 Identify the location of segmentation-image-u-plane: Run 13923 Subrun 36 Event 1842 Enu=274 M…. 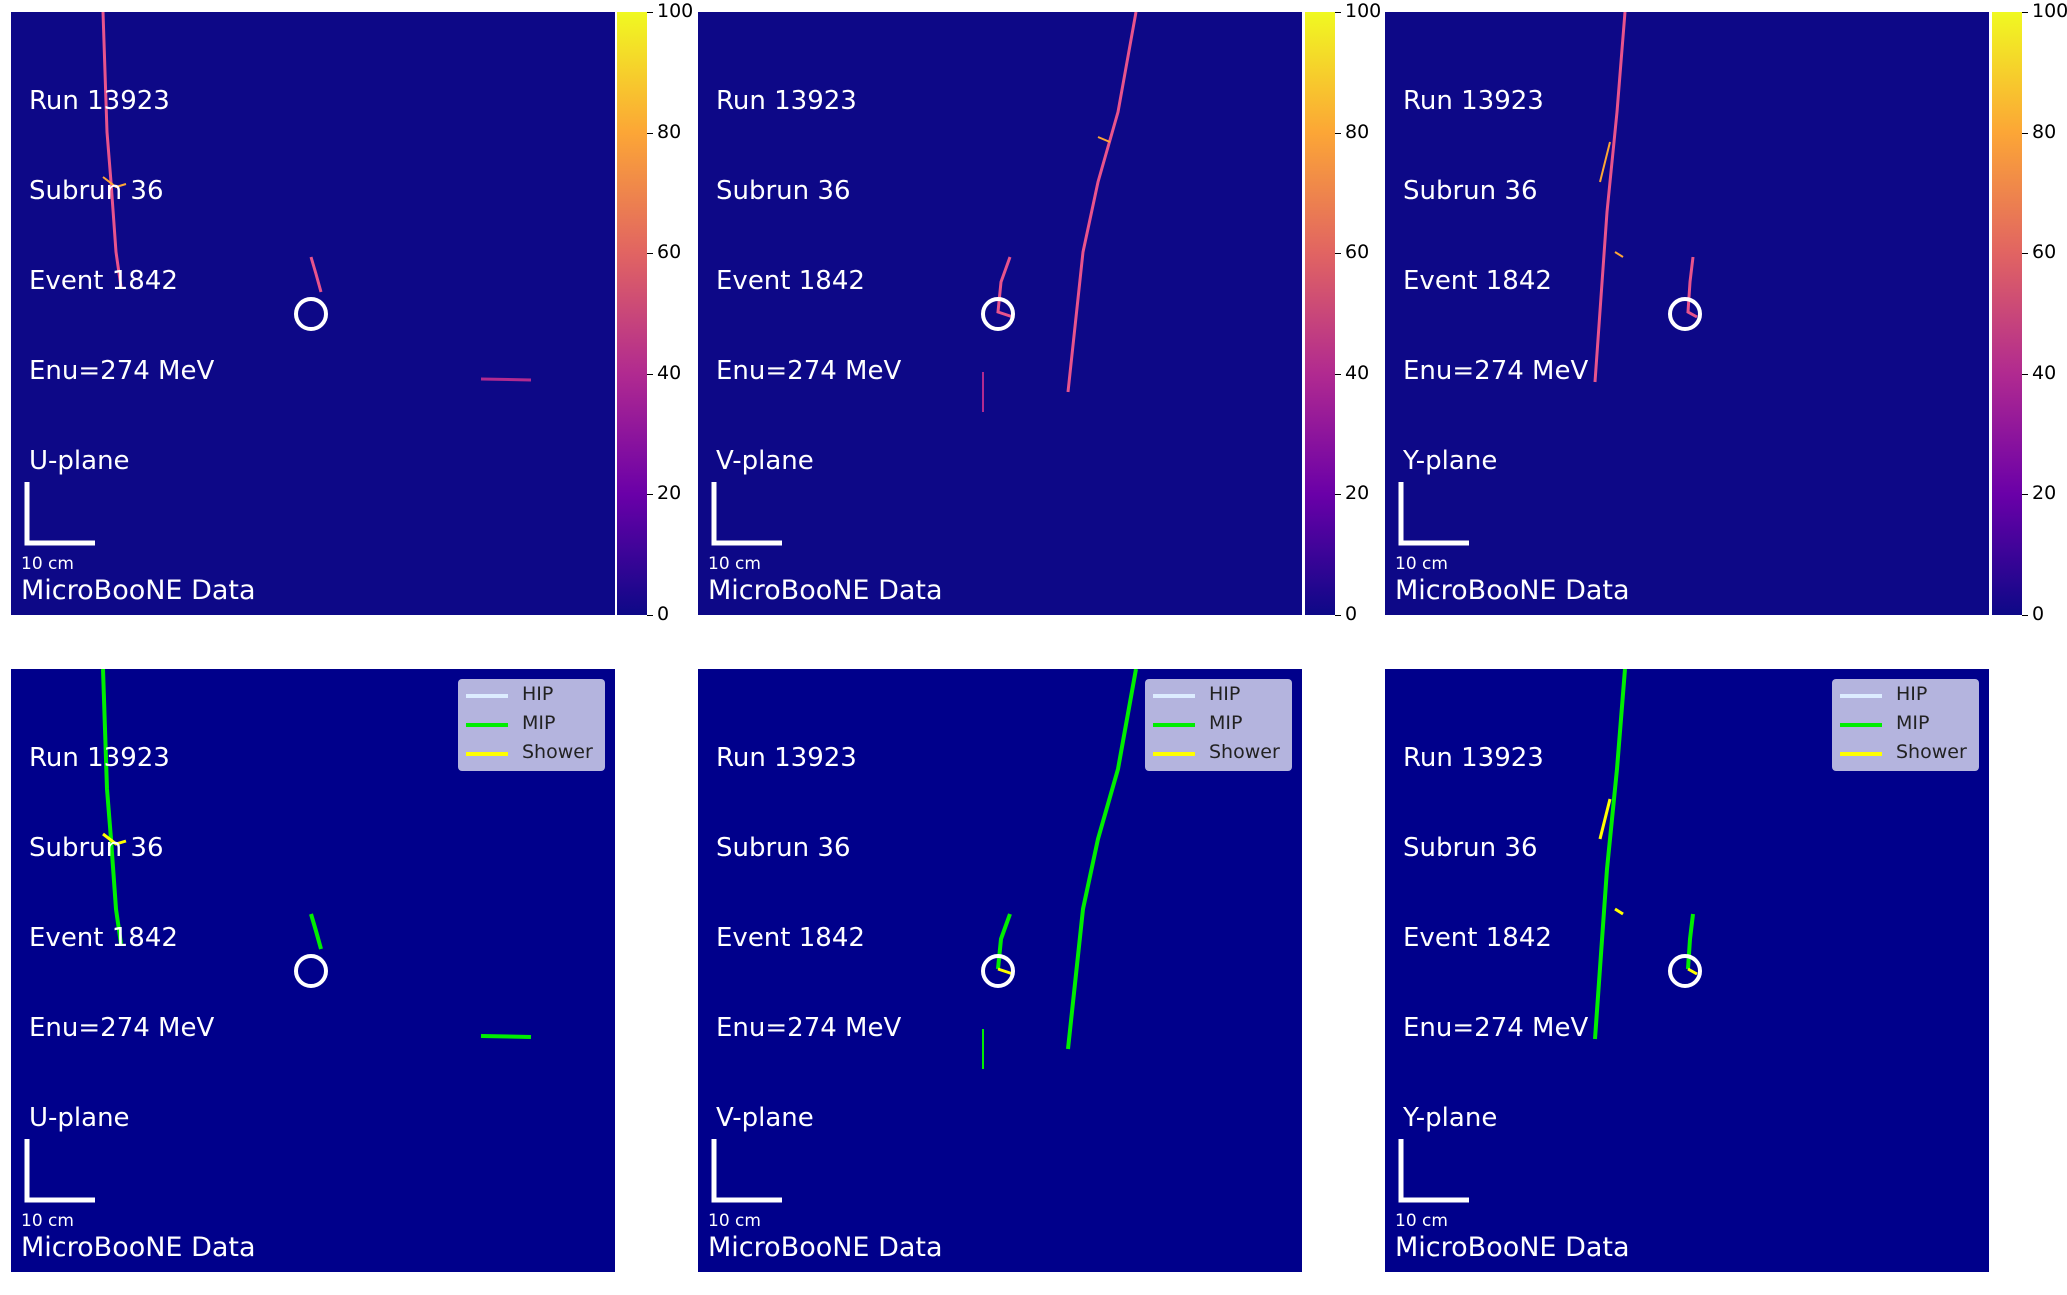
(313, 970).